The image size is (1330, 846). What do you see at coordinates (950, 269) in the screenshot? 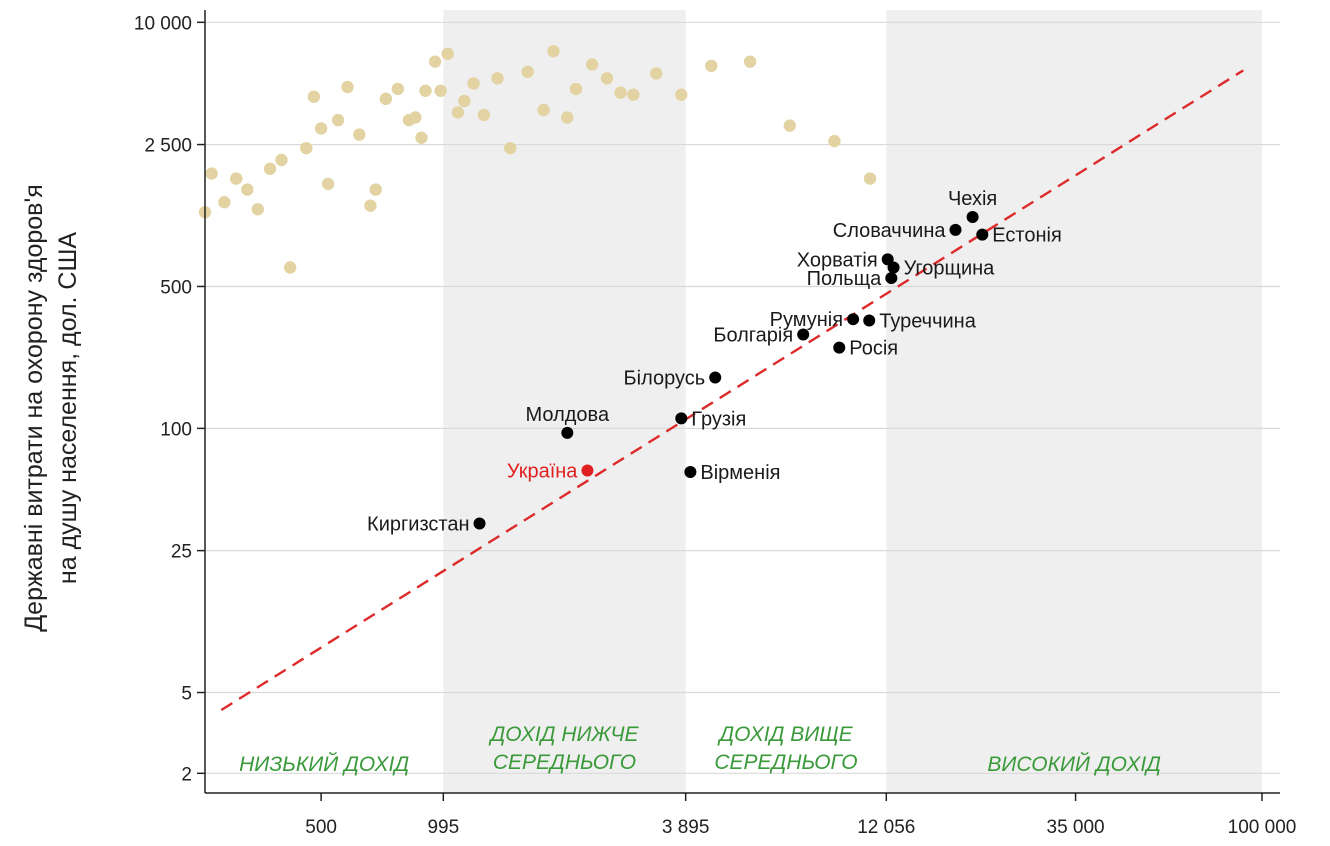
I see `highlight-label-4: Угорщина` at bounding box center [950, 269].